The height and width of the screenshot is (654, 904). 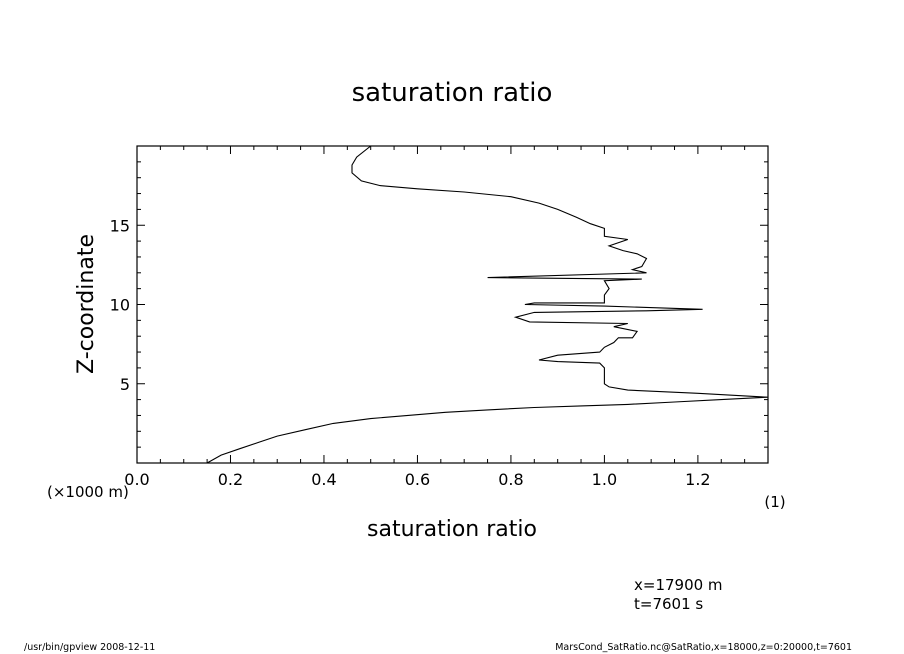 What do you see at coordinates (510, 479) in the screenshot?
I see `x-tick-label: 0.8` at bounding box center [510, 479].